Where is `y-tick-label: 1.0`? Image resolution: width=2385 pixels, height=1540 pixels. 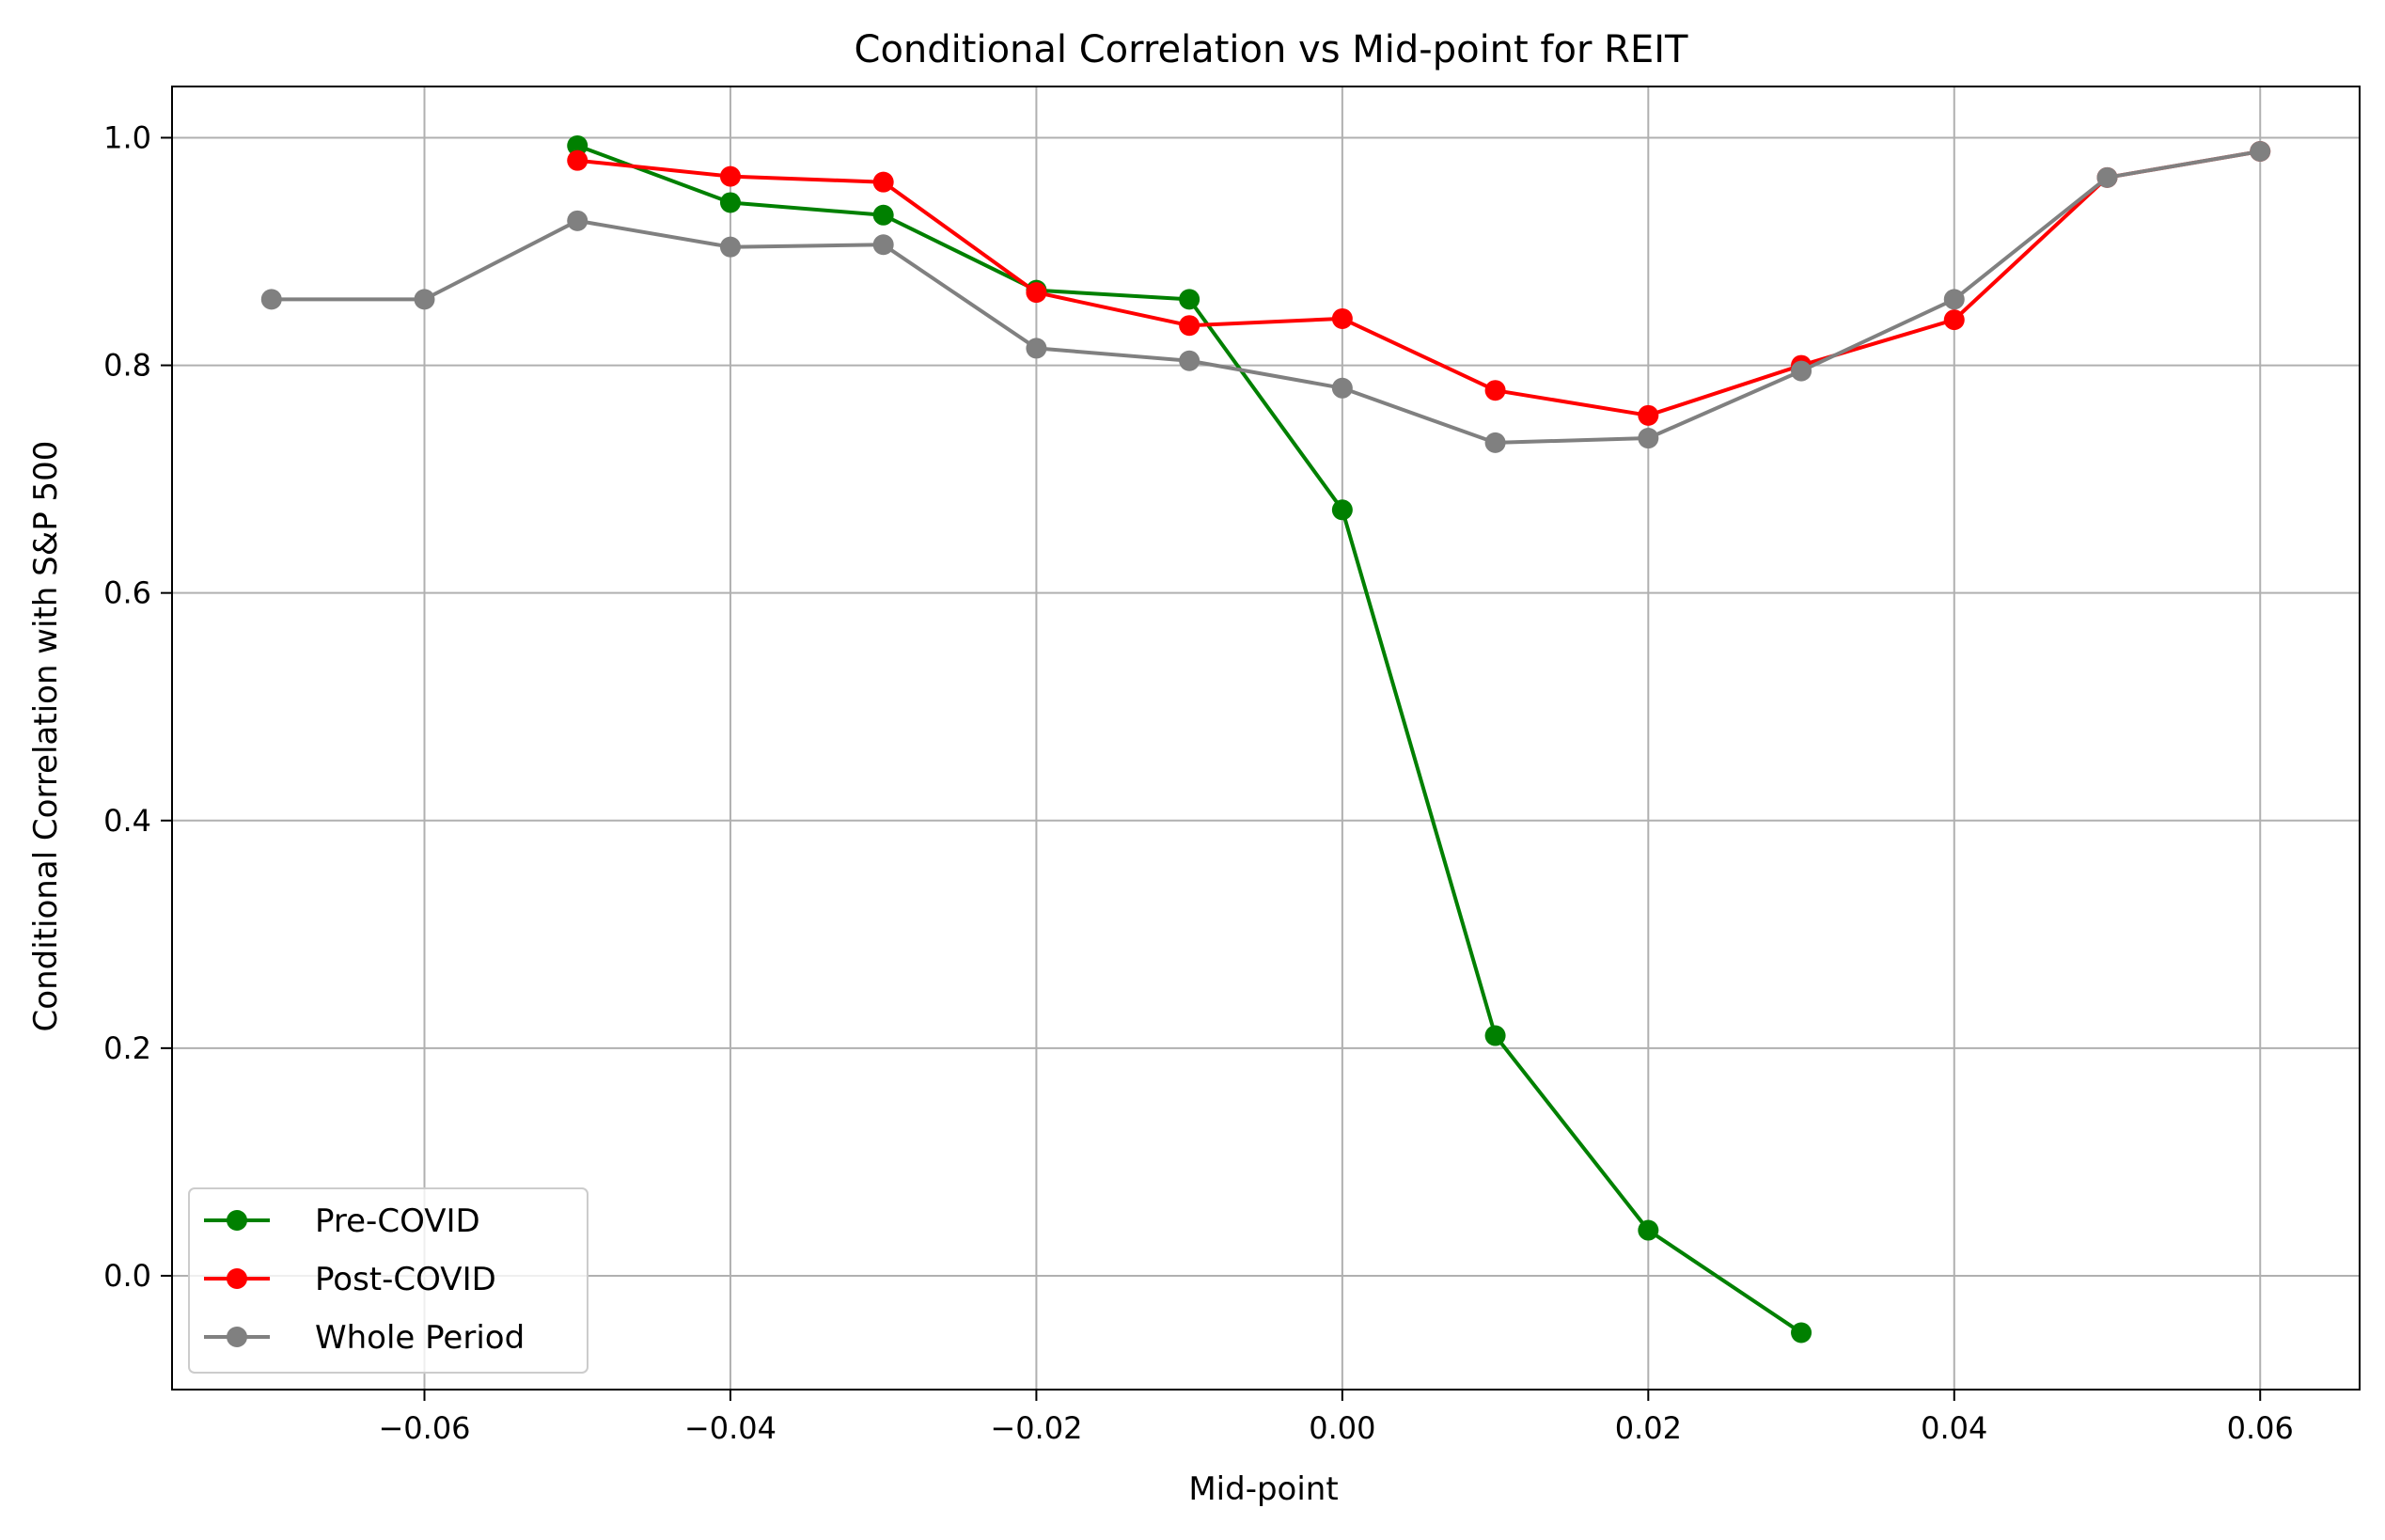
y-tick-label: 1.0 is located at coordinates (127, 137).